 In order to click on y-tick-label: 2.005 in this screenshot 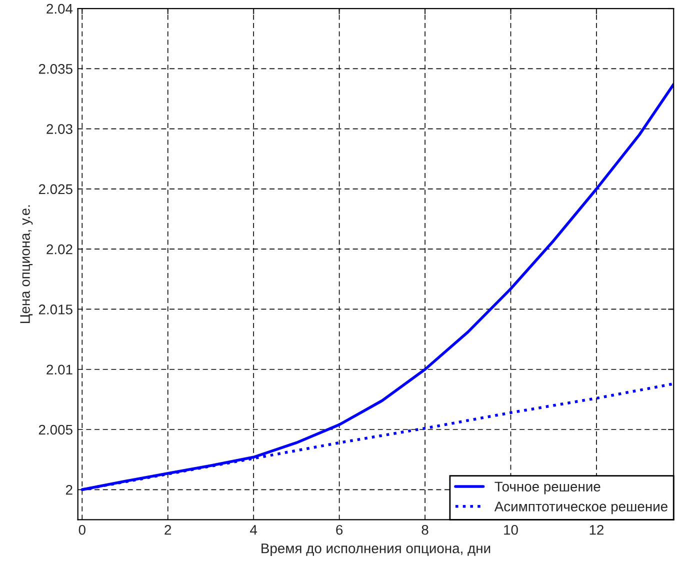, I will do `click(55, 429)`.